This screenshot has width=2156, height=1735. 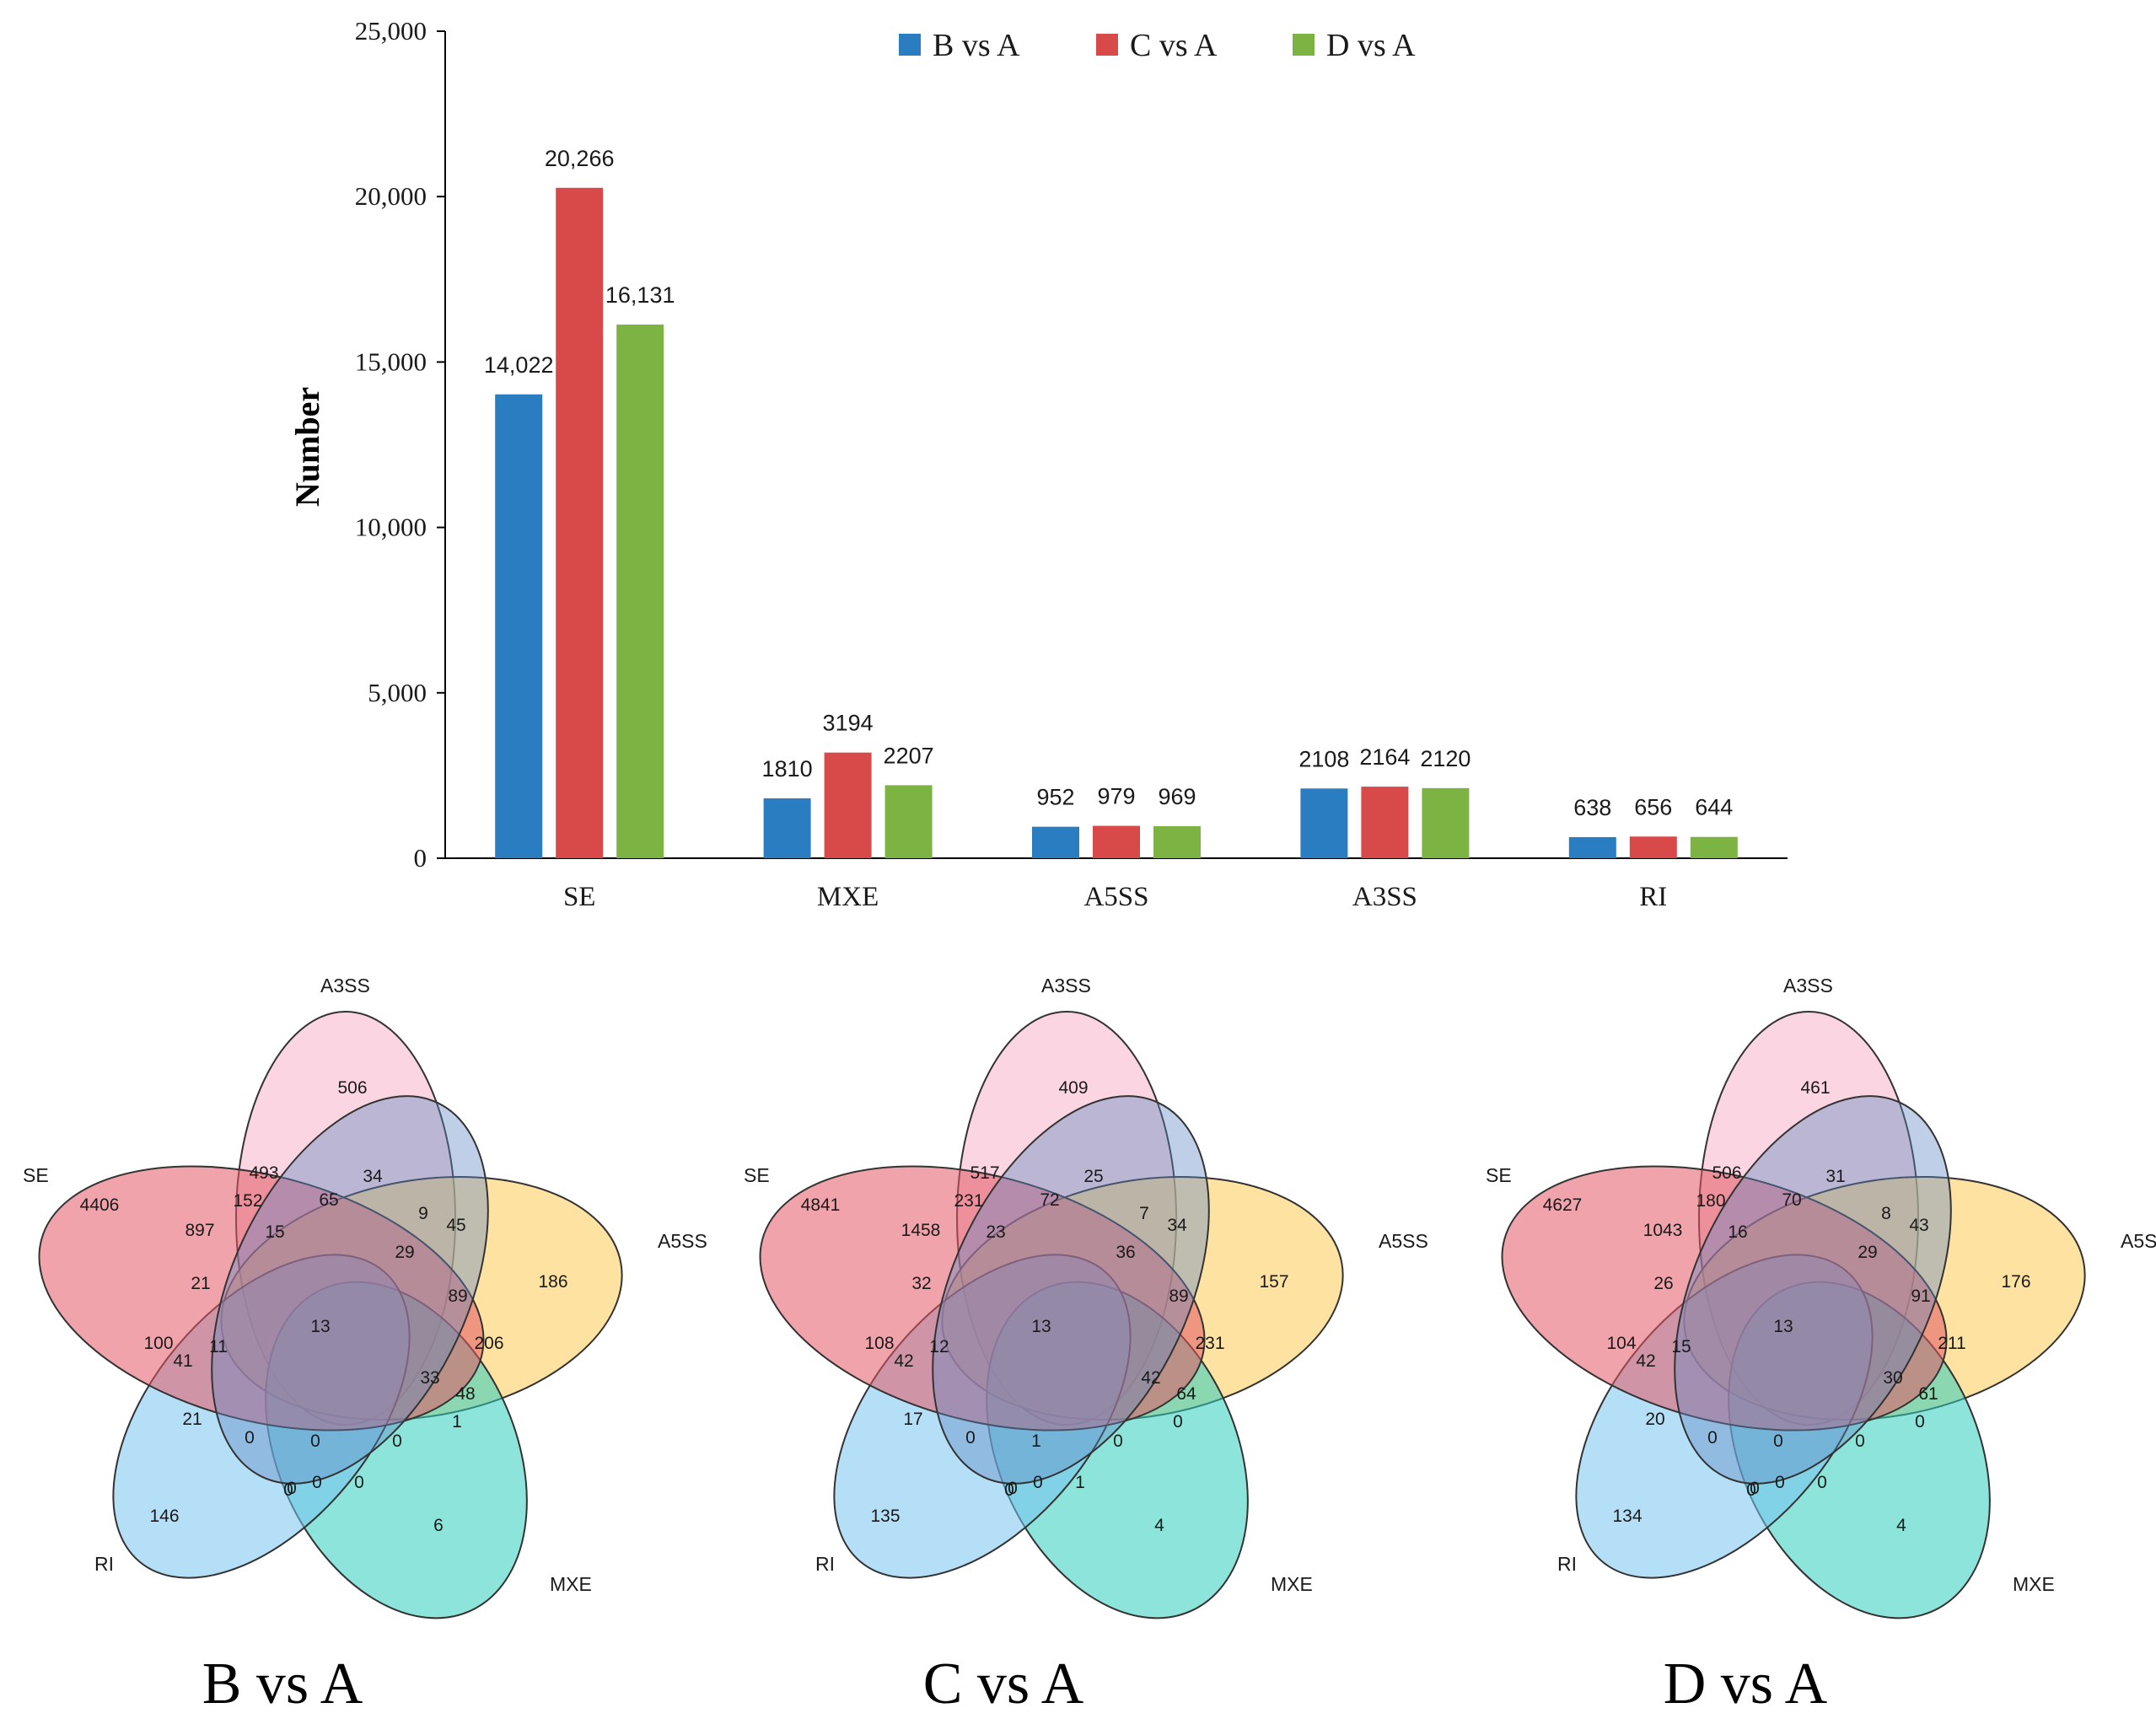 What do you see at coordinates (282, 1684) in the screenshot?
I see `venn-title: B vs A` at bounding box center [282, 1684].